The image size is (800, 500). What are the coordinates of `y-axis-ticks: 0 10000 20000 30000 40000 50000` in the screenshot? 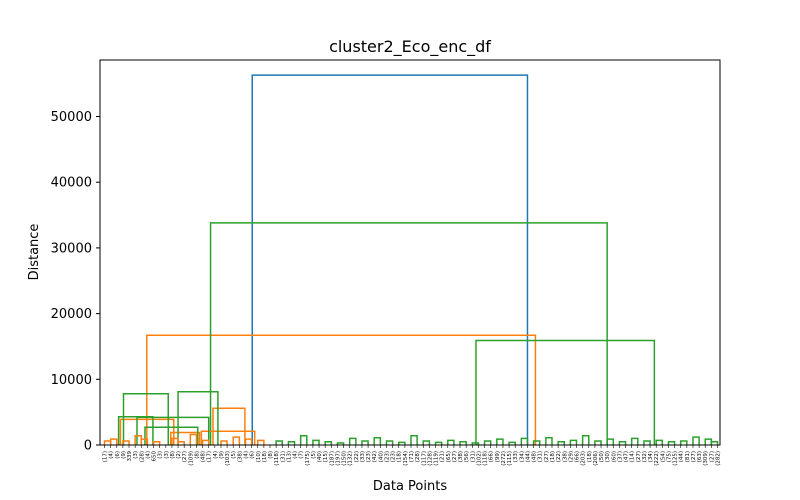 It's located at (75, 282).